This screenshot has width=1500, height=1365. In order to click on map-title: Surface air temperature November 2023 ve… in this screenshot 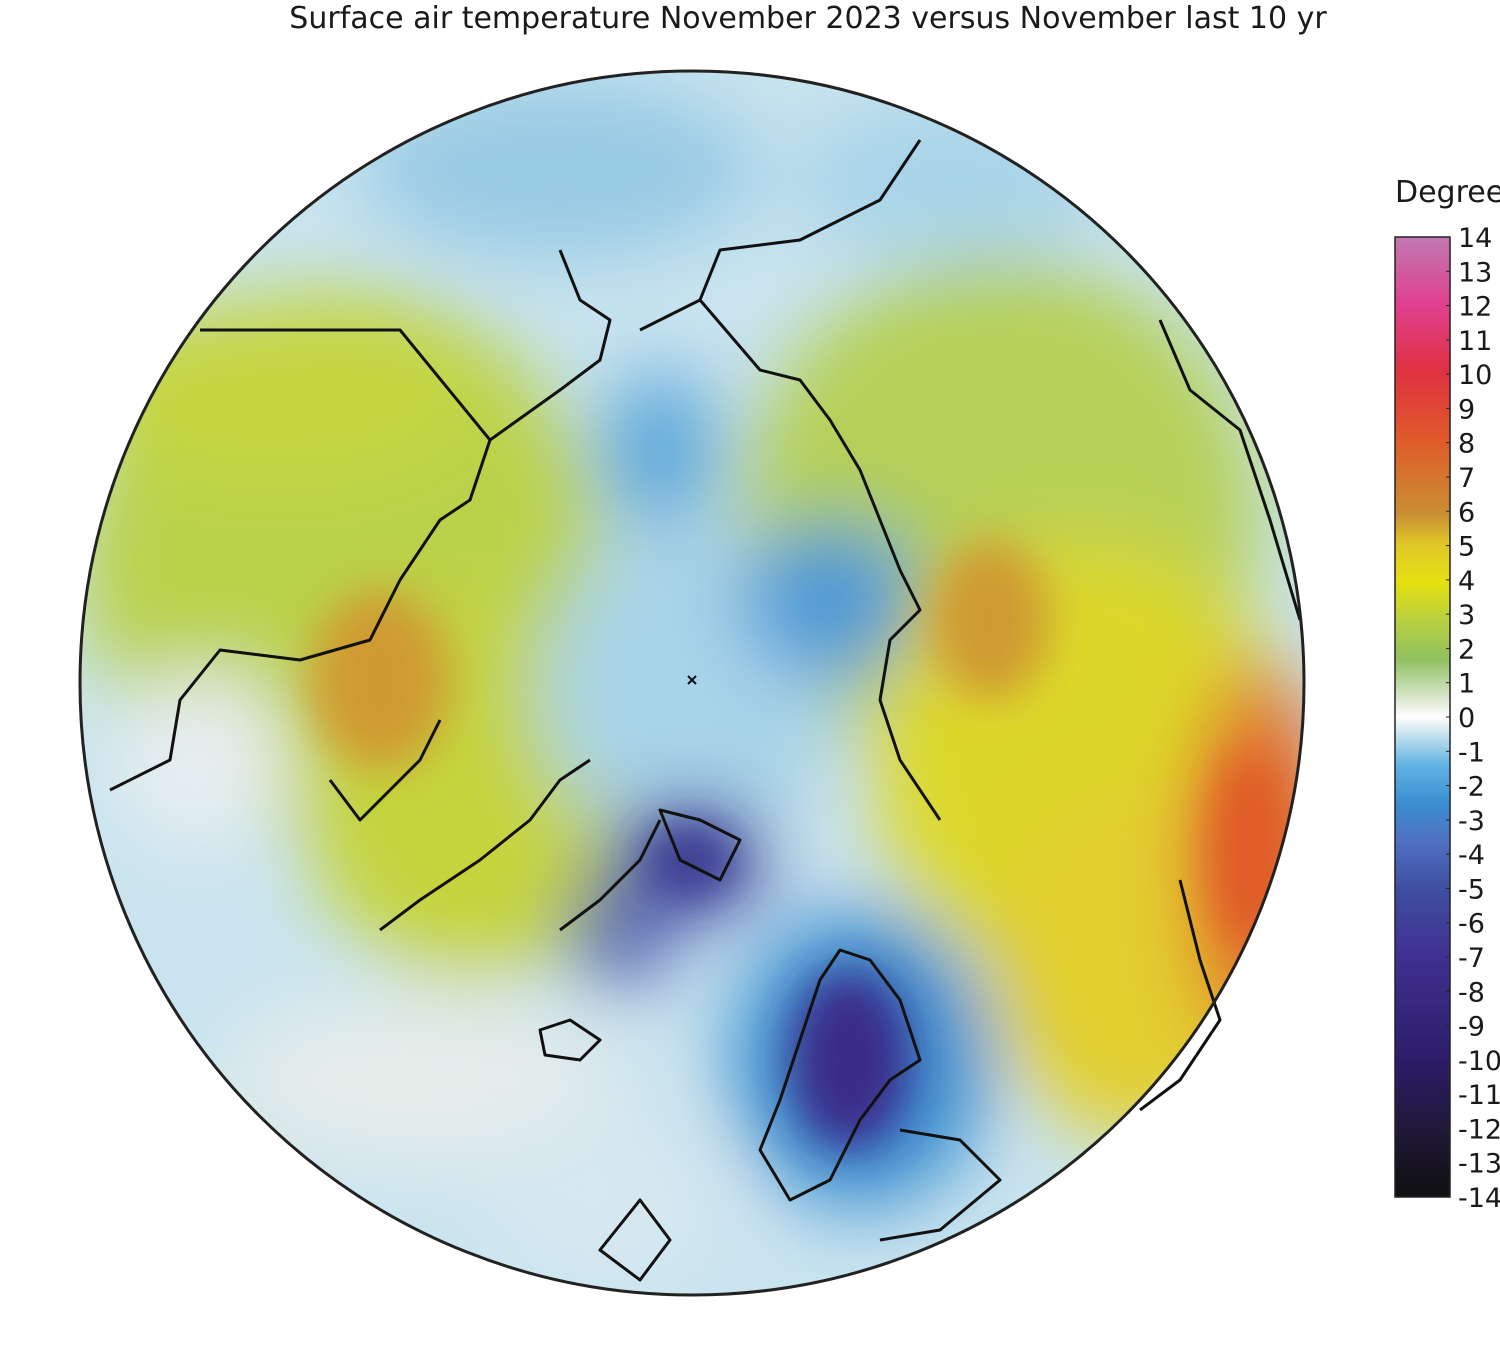, I will do `click(808, 18)`.